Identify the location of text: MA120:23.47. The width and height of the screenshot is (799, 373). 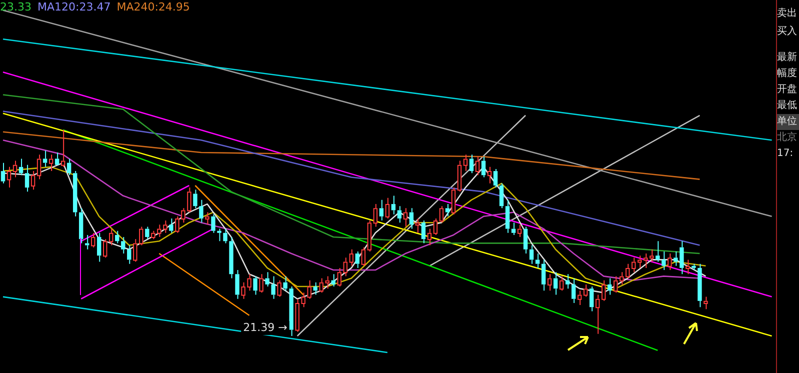
(74, 7).